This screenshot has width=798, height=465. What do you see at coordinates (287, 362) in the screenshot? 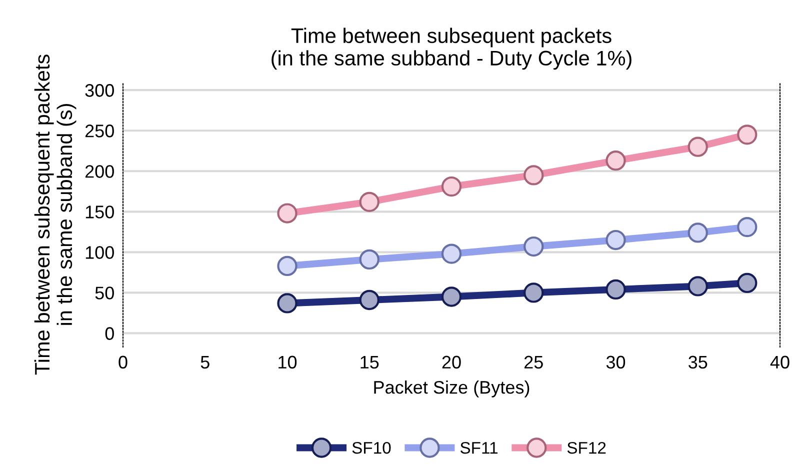
I see `x-tick-label: 10` at bounding box center [287, 362].